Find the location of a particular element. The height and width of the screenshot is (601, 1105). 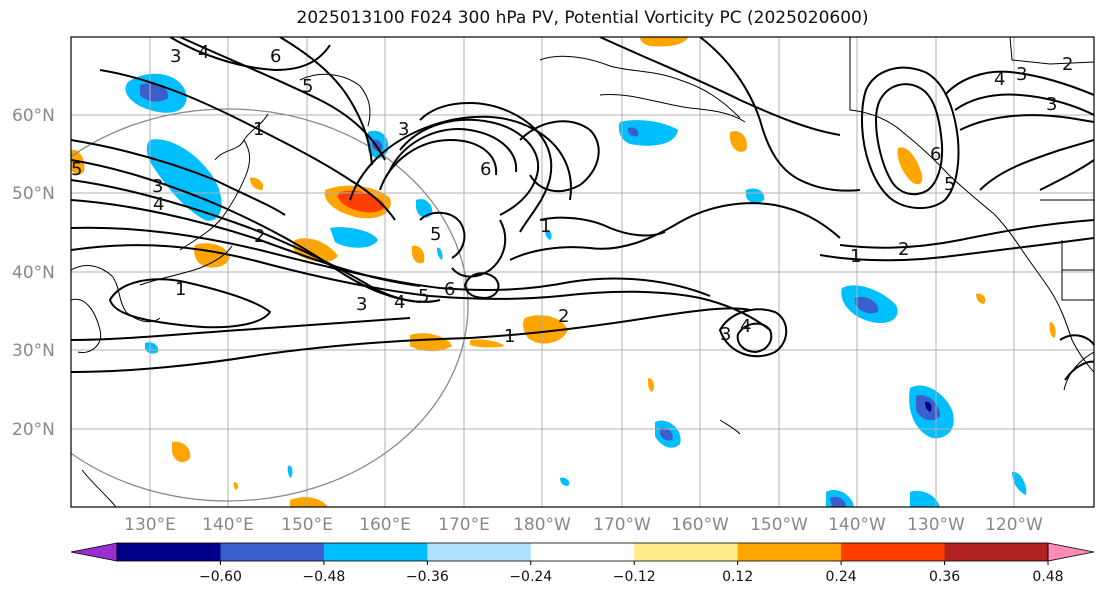

lon-label-130w: 130°W is located at coordinates (936, 525).